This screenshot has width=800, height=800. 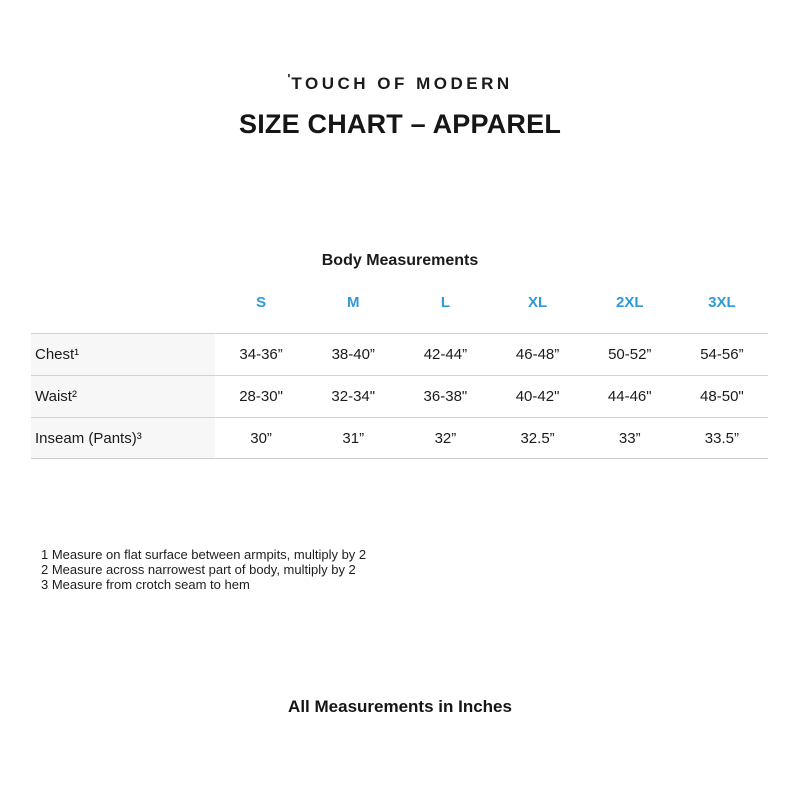 I want to click on brand-logo: 'TOUCH OF MODERN, so click(x=400, y=82).